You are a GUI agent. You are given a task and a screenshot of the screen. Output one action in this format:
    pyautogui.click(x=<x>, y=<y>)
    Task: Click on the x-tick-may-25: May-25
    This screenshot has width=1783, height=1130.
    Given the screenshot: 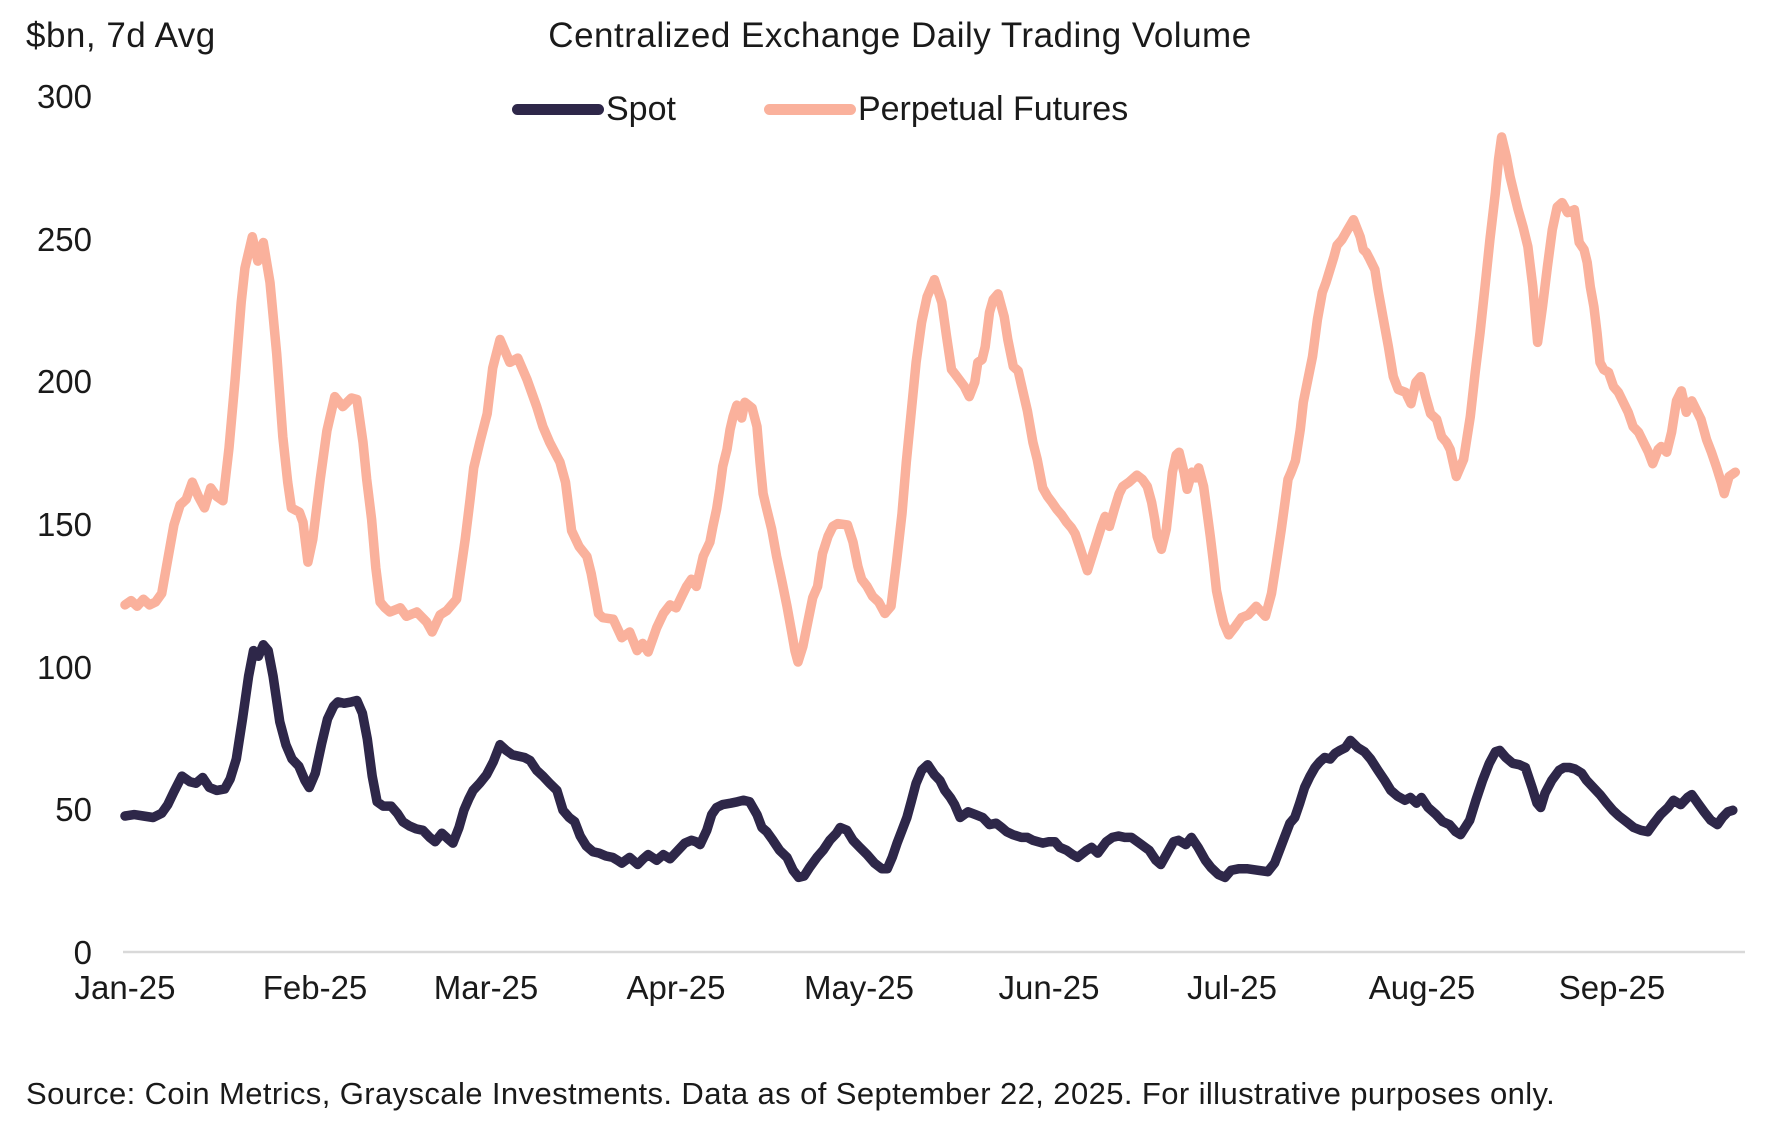 What is the action you would take?
    pyautogui.click(x=859, y=987)
    